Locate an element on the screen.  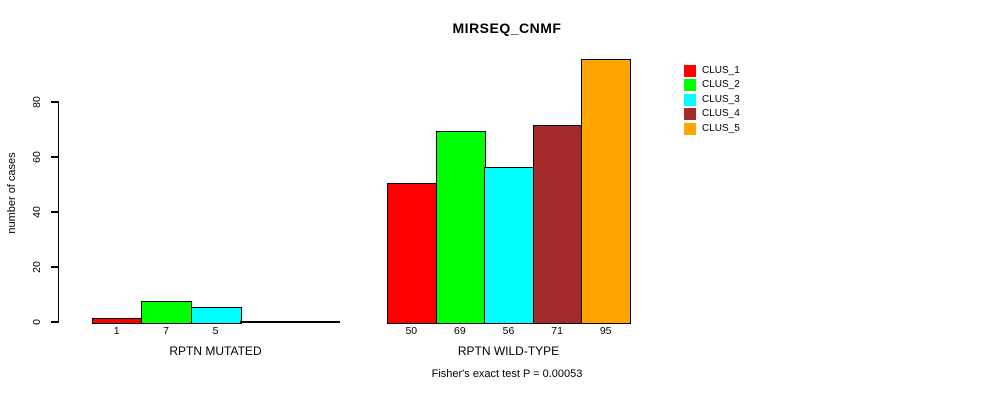
fisher-test-annotation: Fisher's exact test P = 0.00053 is located at coordinates (507, 374).